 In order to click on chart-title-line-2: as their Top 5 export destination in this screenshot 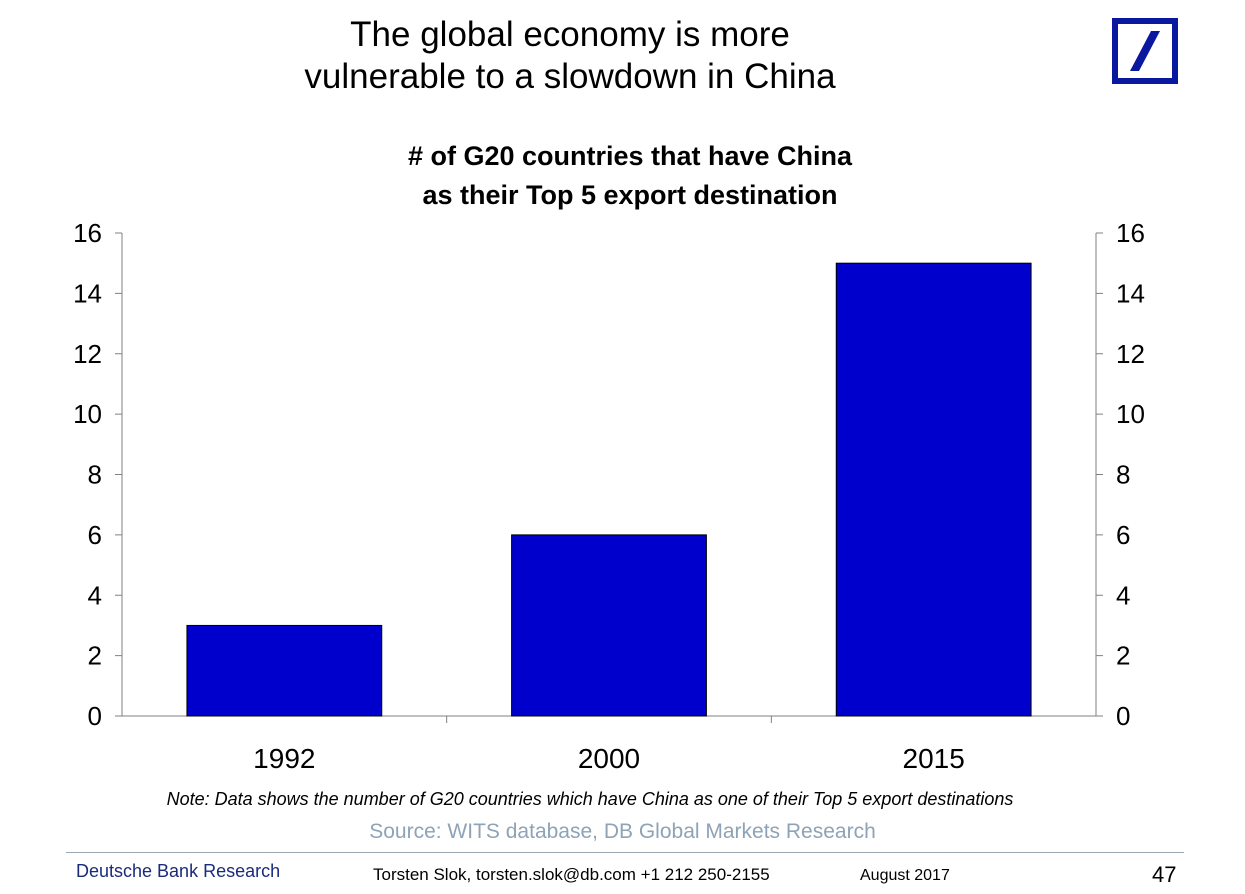, I will do `click(630, 195)`.